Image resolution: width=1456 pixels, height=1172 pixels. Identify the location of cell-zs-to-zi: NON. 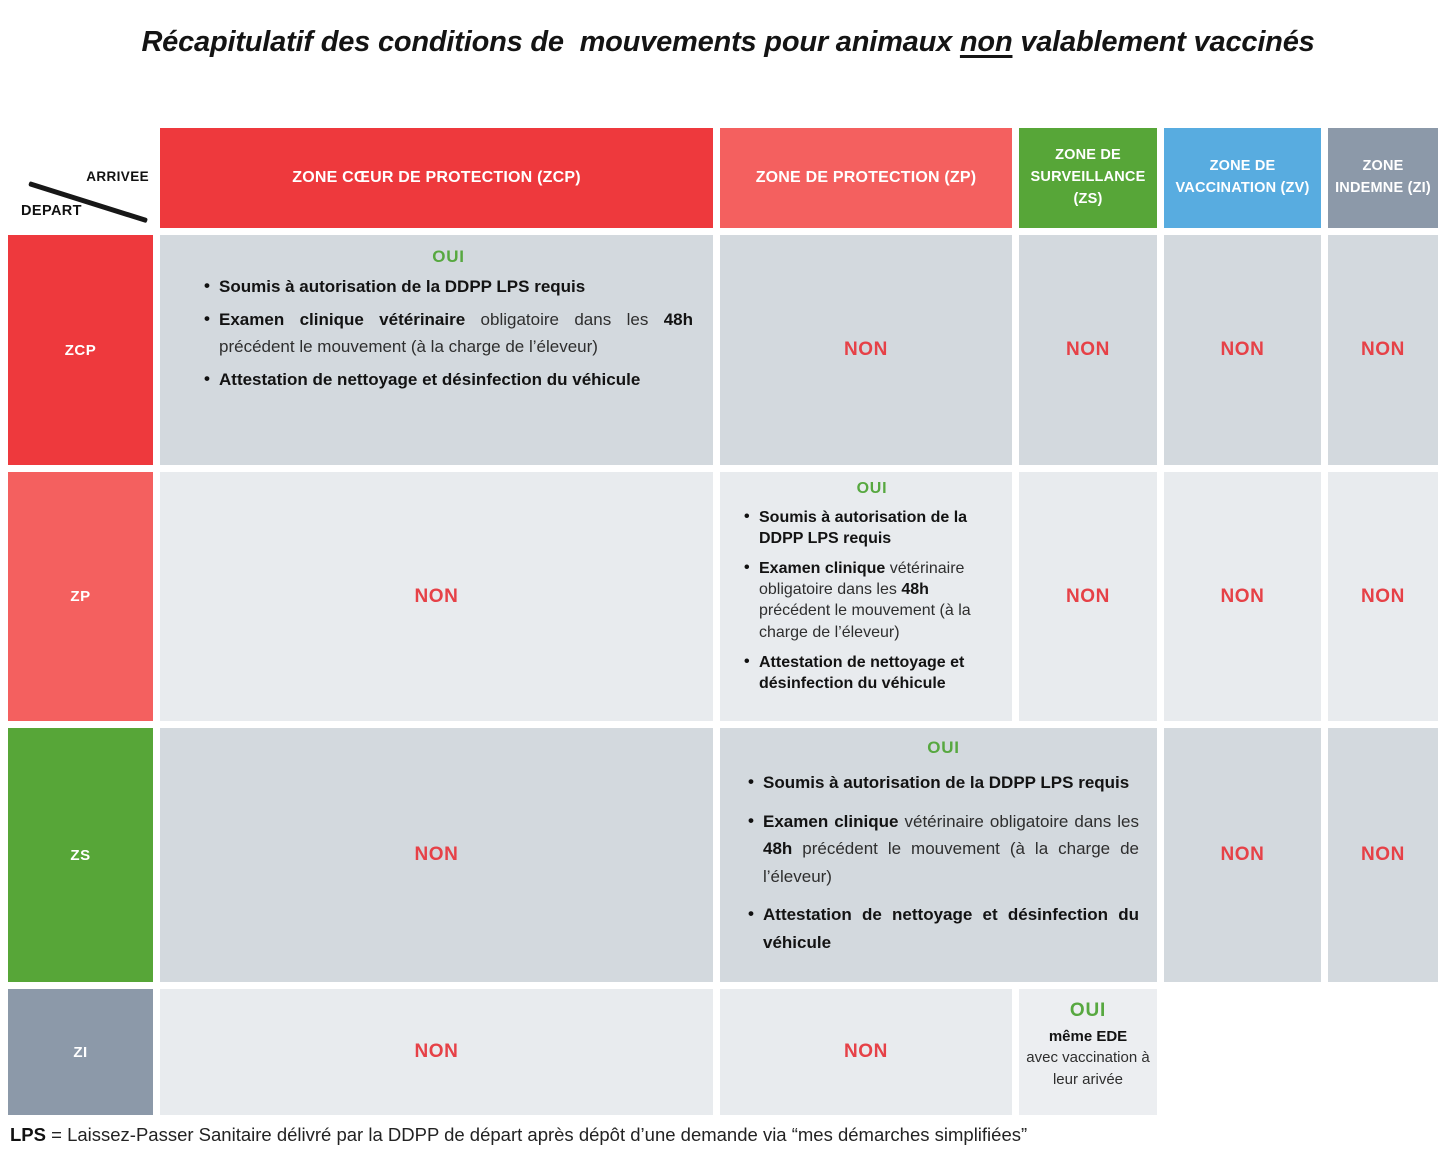
(1383, 855).